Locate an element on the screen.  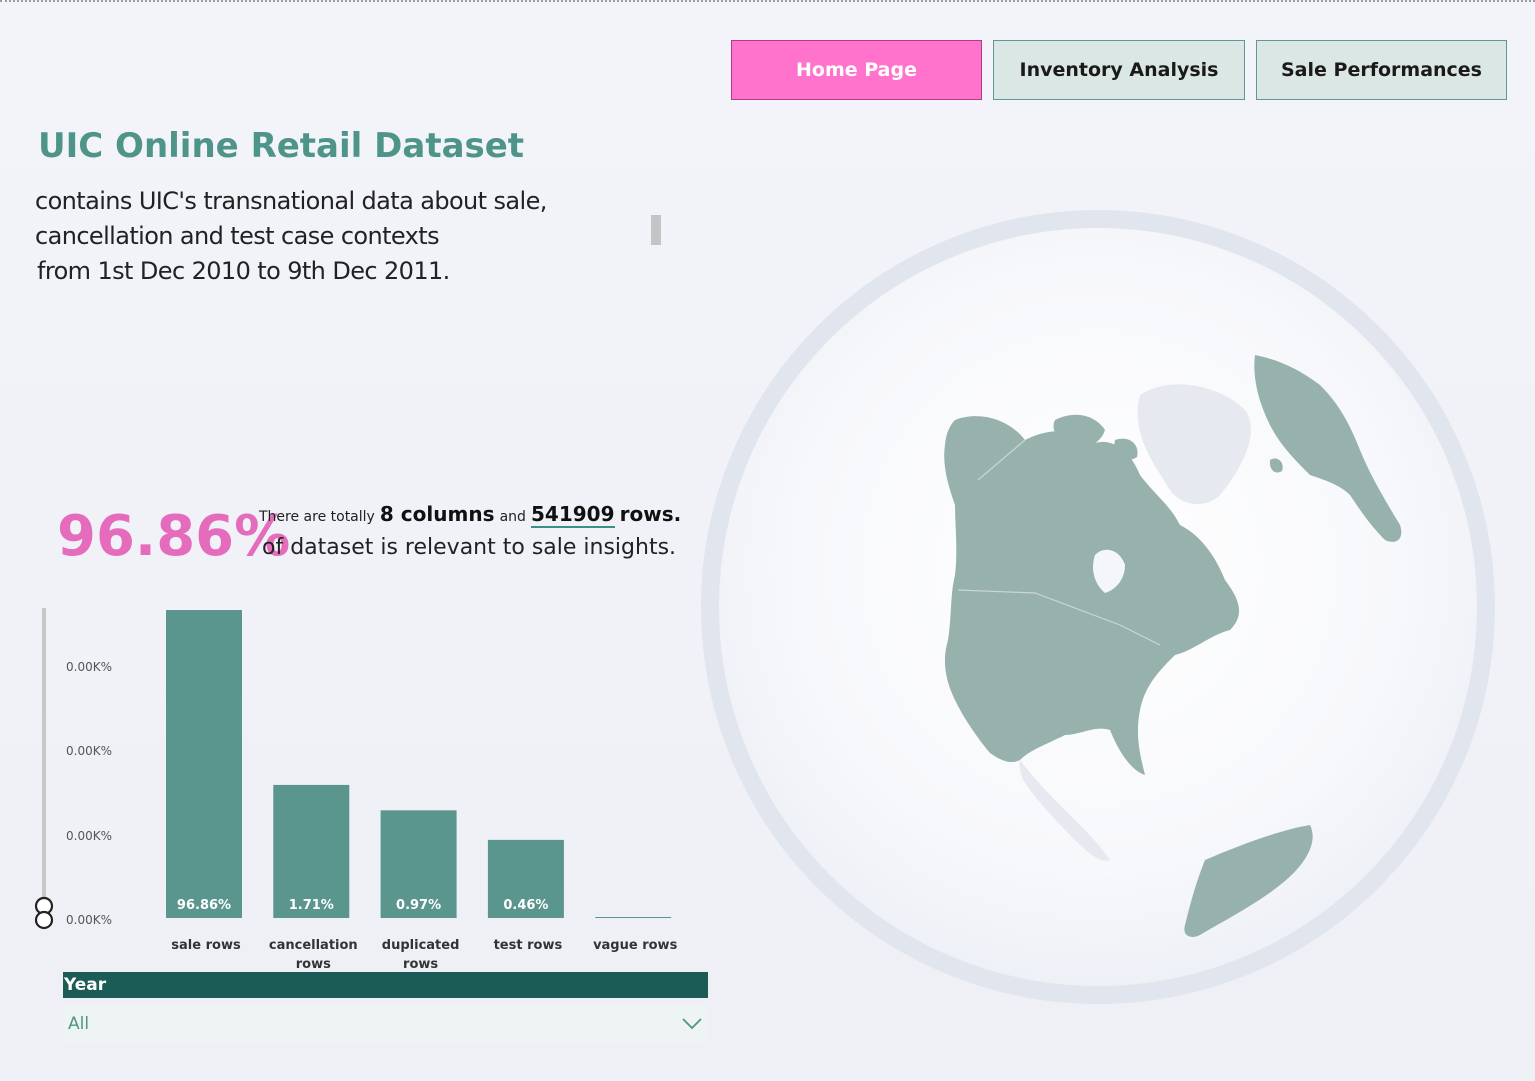
x-category-label: vague rows is located at coordinates (635, 945).